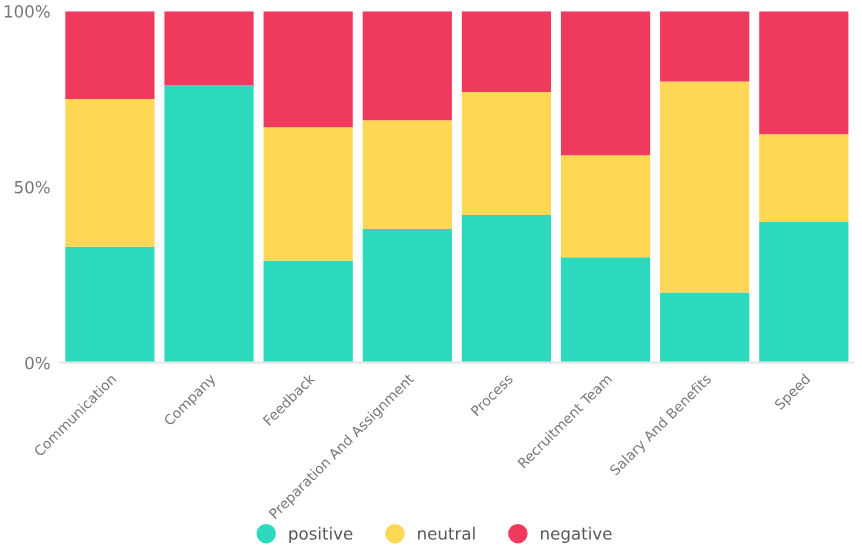  I want to click on y-tick-label: 50%, so click(32, 187).